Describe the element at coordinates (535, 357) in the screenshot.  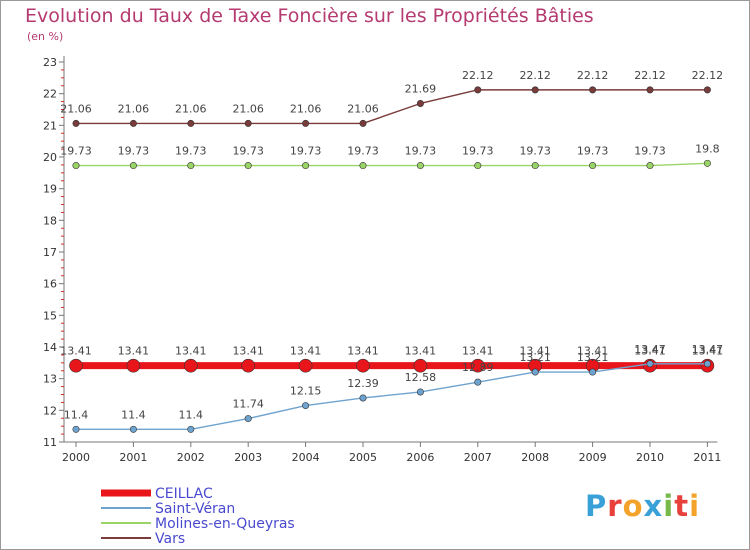
I see `data-label: 13.21` at that location.